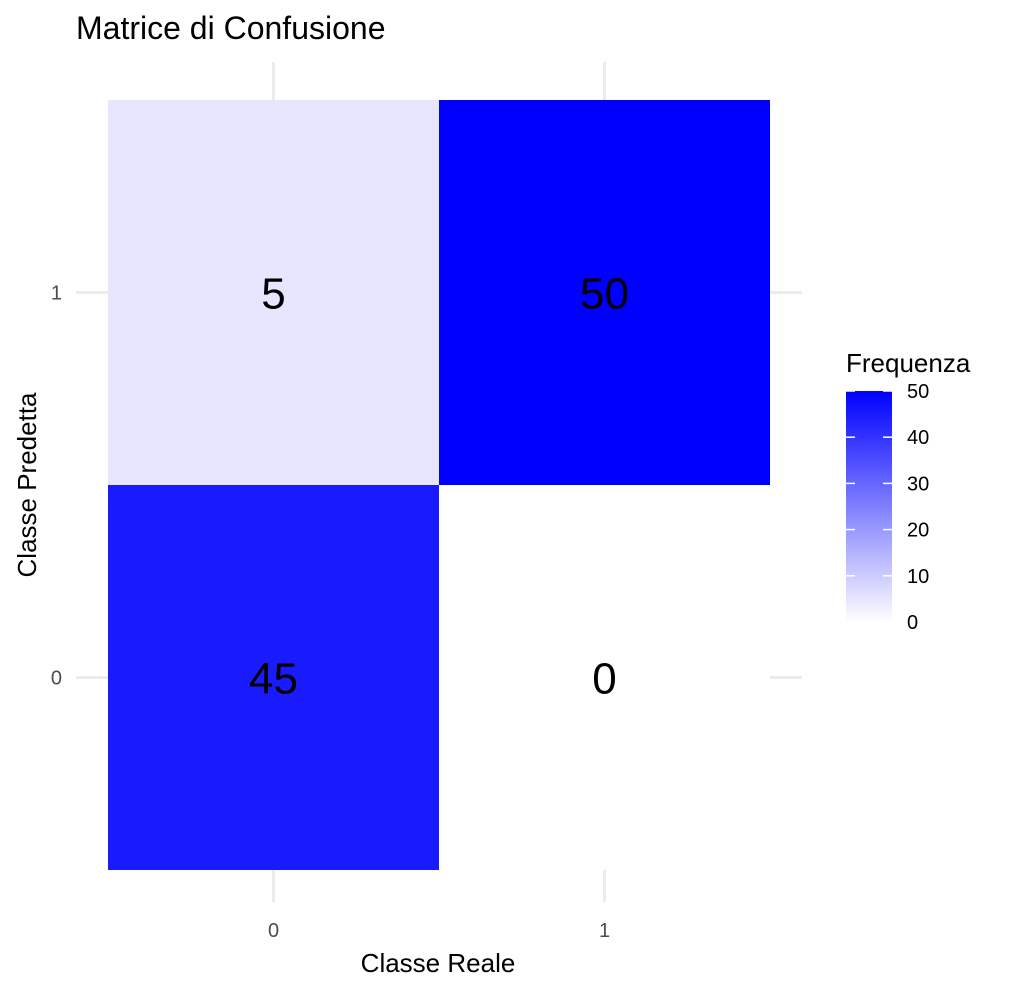 Image resolution: width=1016 pixels, height=997 pixels. Describe the element at coordinates (273, 931) in the screenshot. I see `x-tick-label: 0` at that location.